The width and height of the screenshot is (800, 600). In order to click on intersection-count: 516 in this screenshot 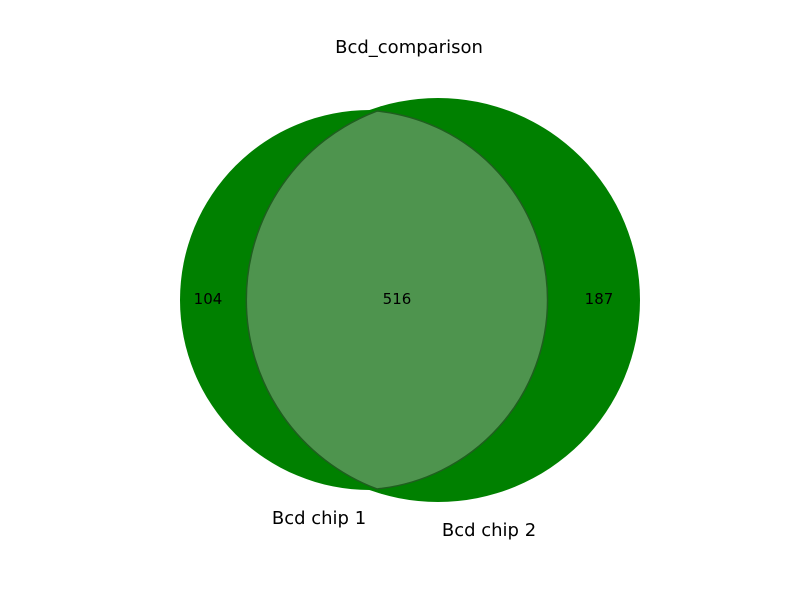, I will do `click(397, 299)`.